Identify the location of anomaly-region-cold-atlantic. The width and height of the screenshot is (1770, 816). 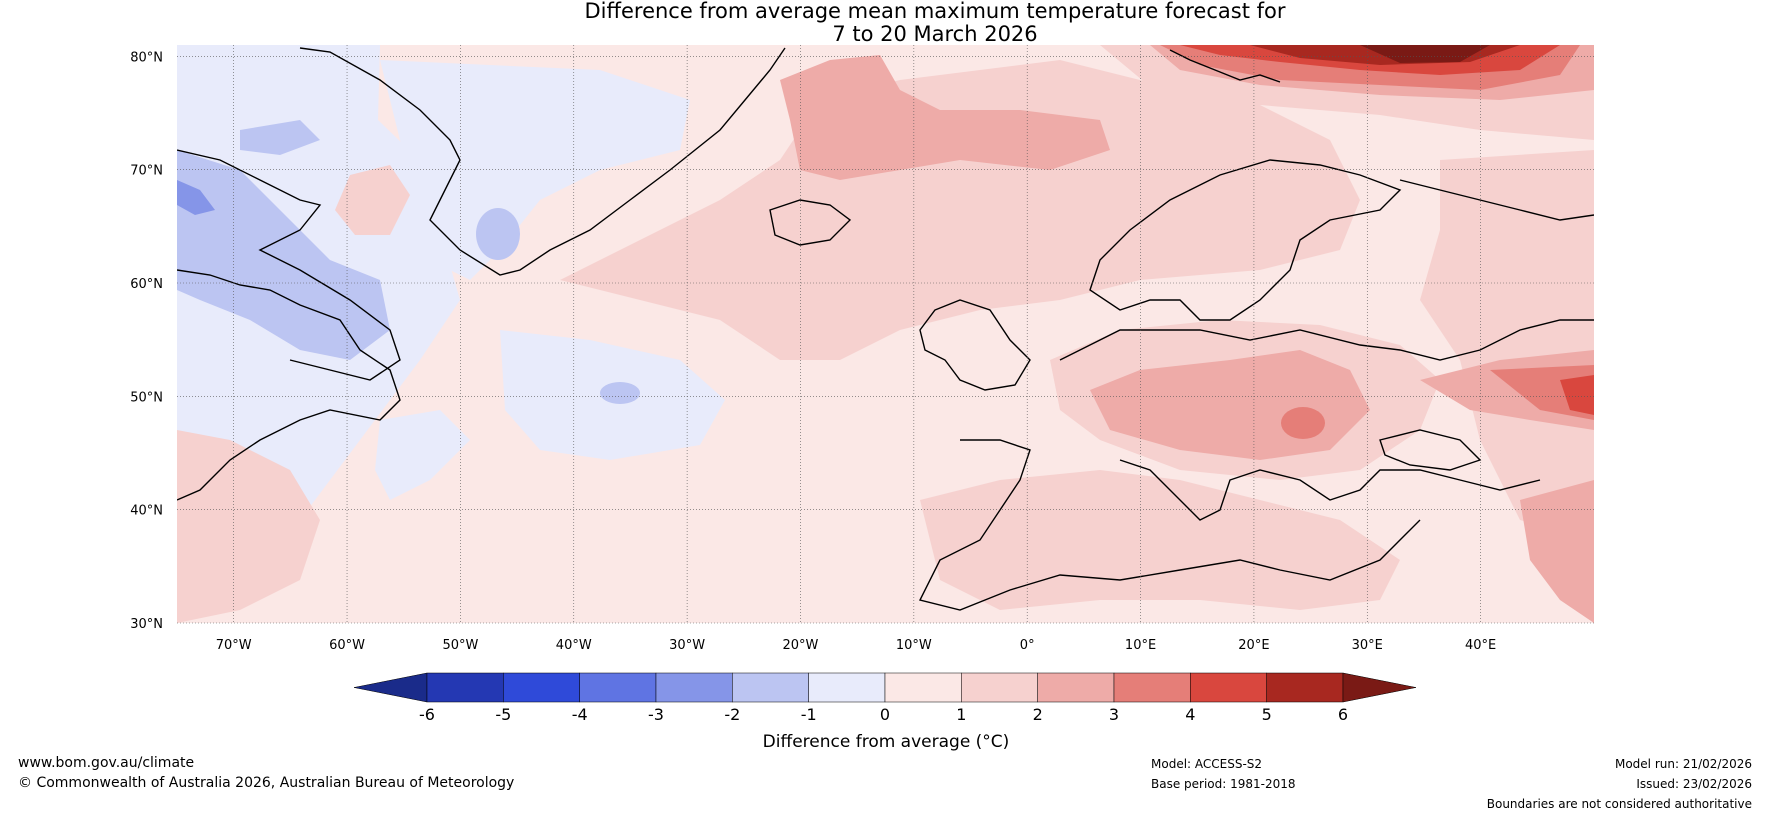
(620, 393).